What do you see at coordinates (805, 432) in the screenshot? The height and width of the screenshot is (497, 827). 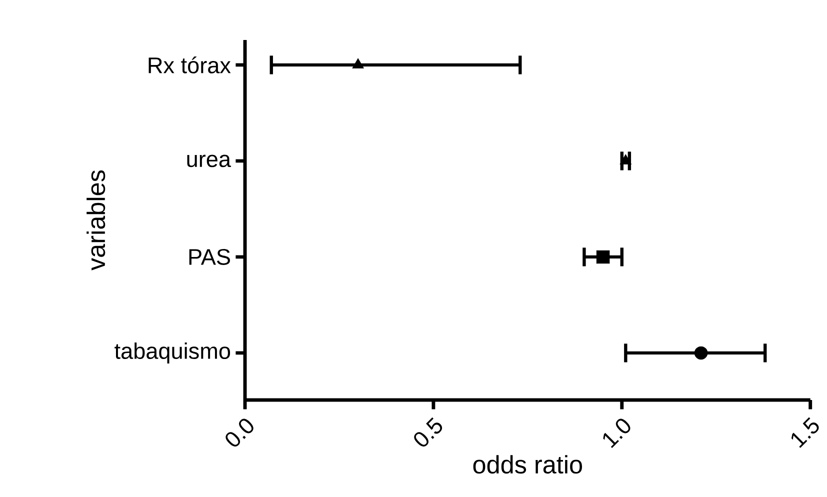 I see `x-tick-label: 1.5` at bounding box center [805, 432].